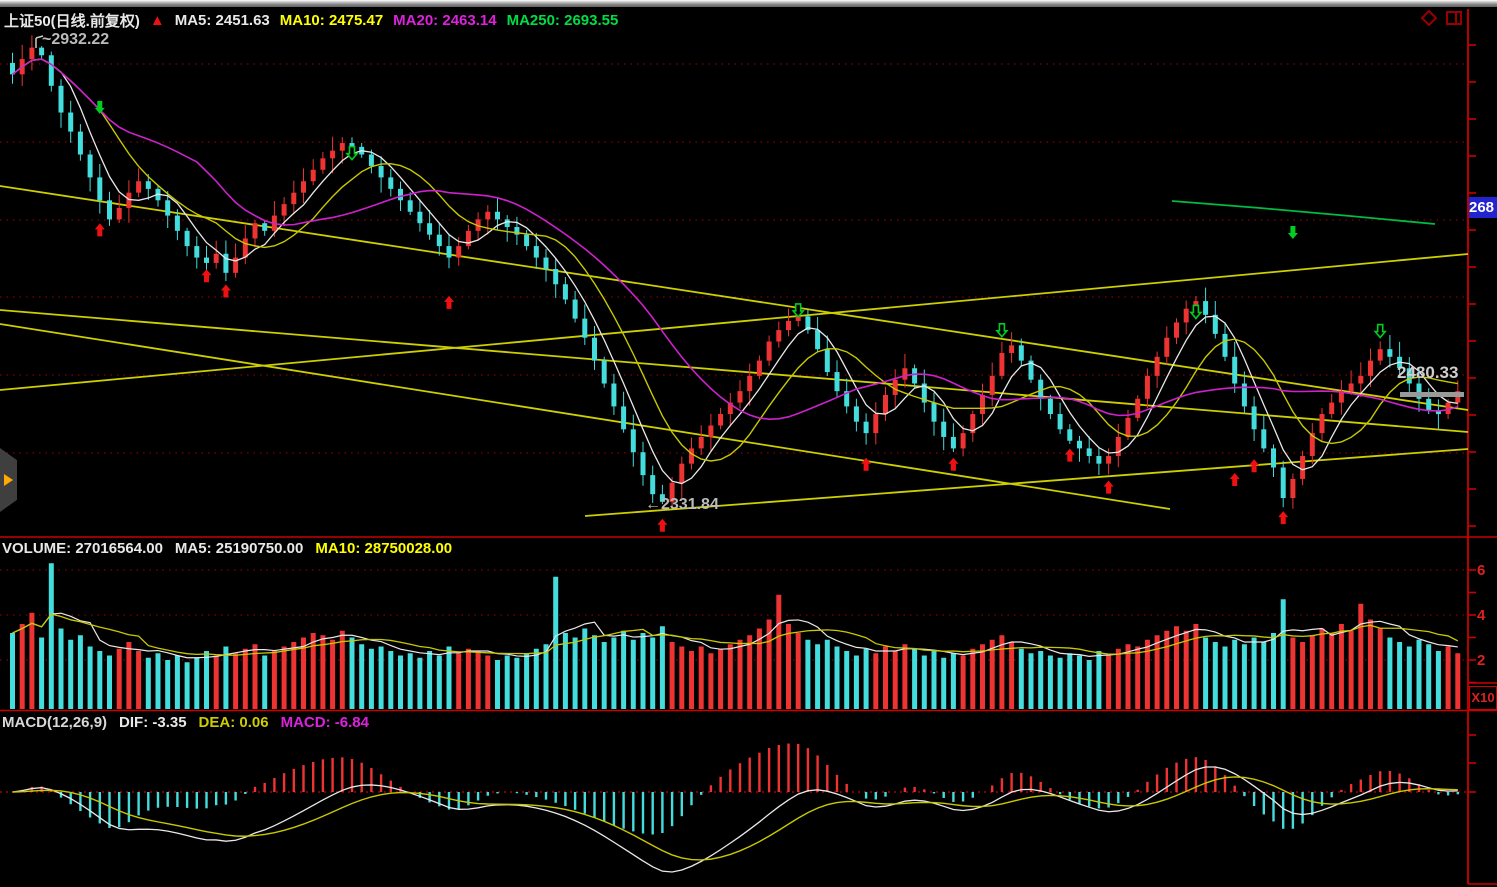 The image size is (1497, 887). What do you see at coordinates (1483, 698) in the screenshot?
I see `volume-unit-badge: X10` at bounding box center [1483, 698].